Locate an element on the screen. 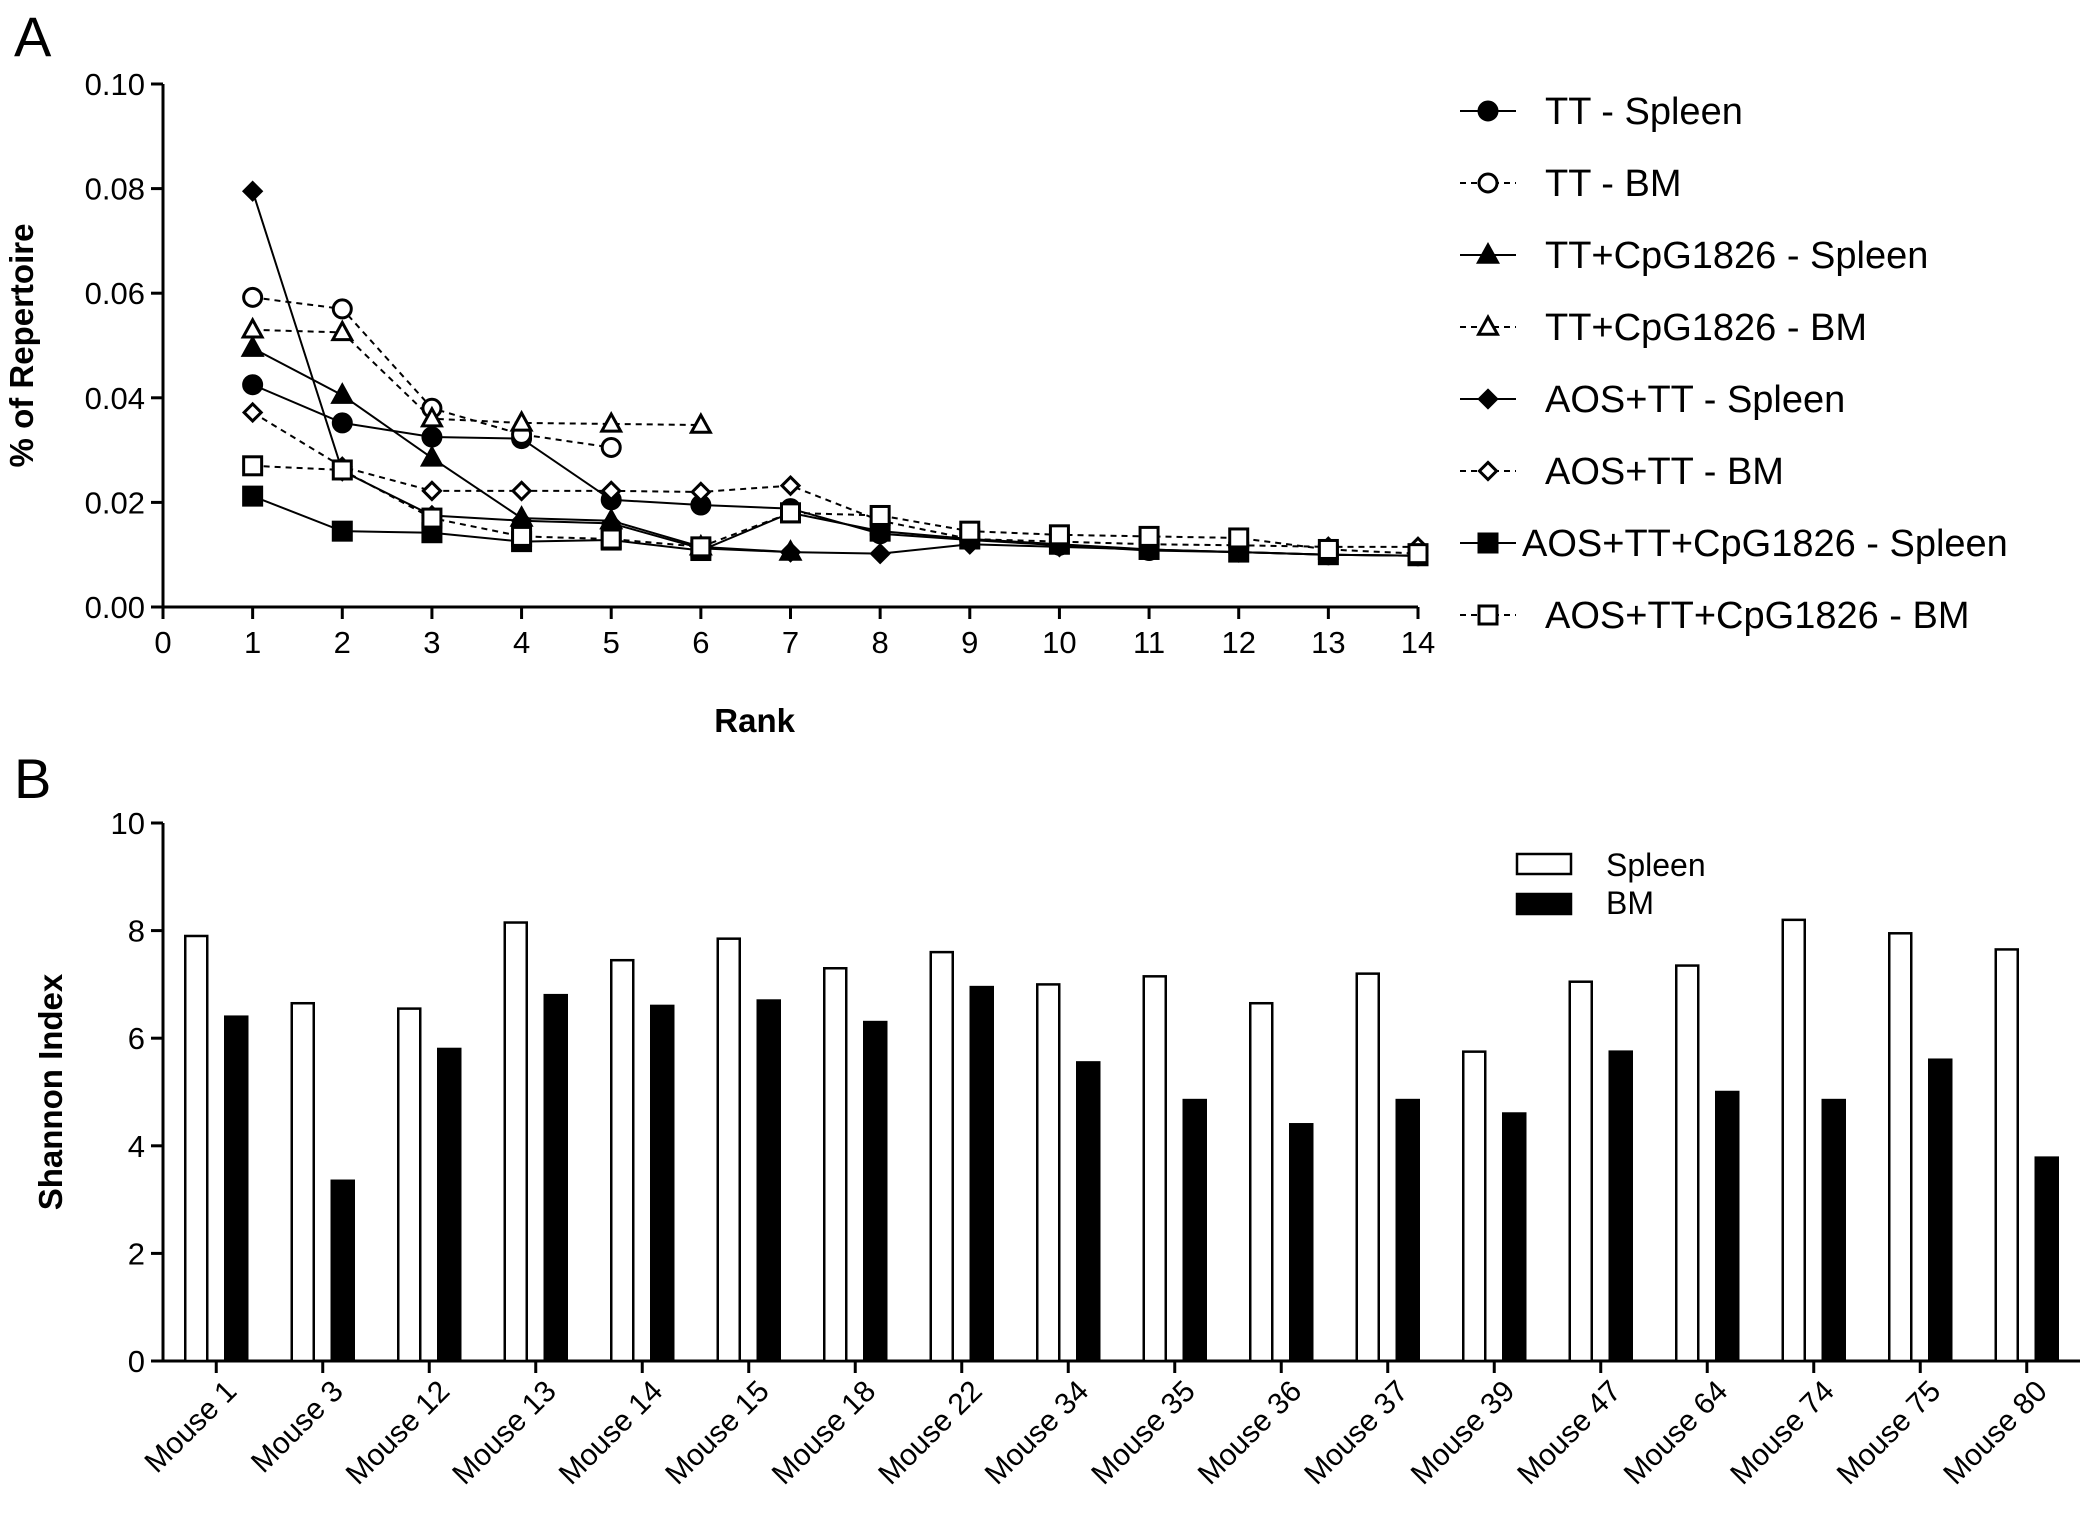 The image size is (2085, 1540). panel-b-category-label: Mouse 22 is located at coordinates (930, 1433).